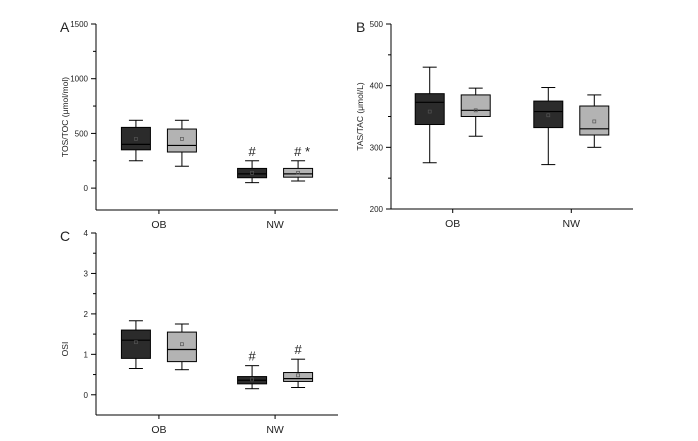 This screenshot has width=698, height=441. What do you see at coordinates (86, 354) in the screenshot?
I see `y-tick-label: 1` at bounding box center [86, 354].